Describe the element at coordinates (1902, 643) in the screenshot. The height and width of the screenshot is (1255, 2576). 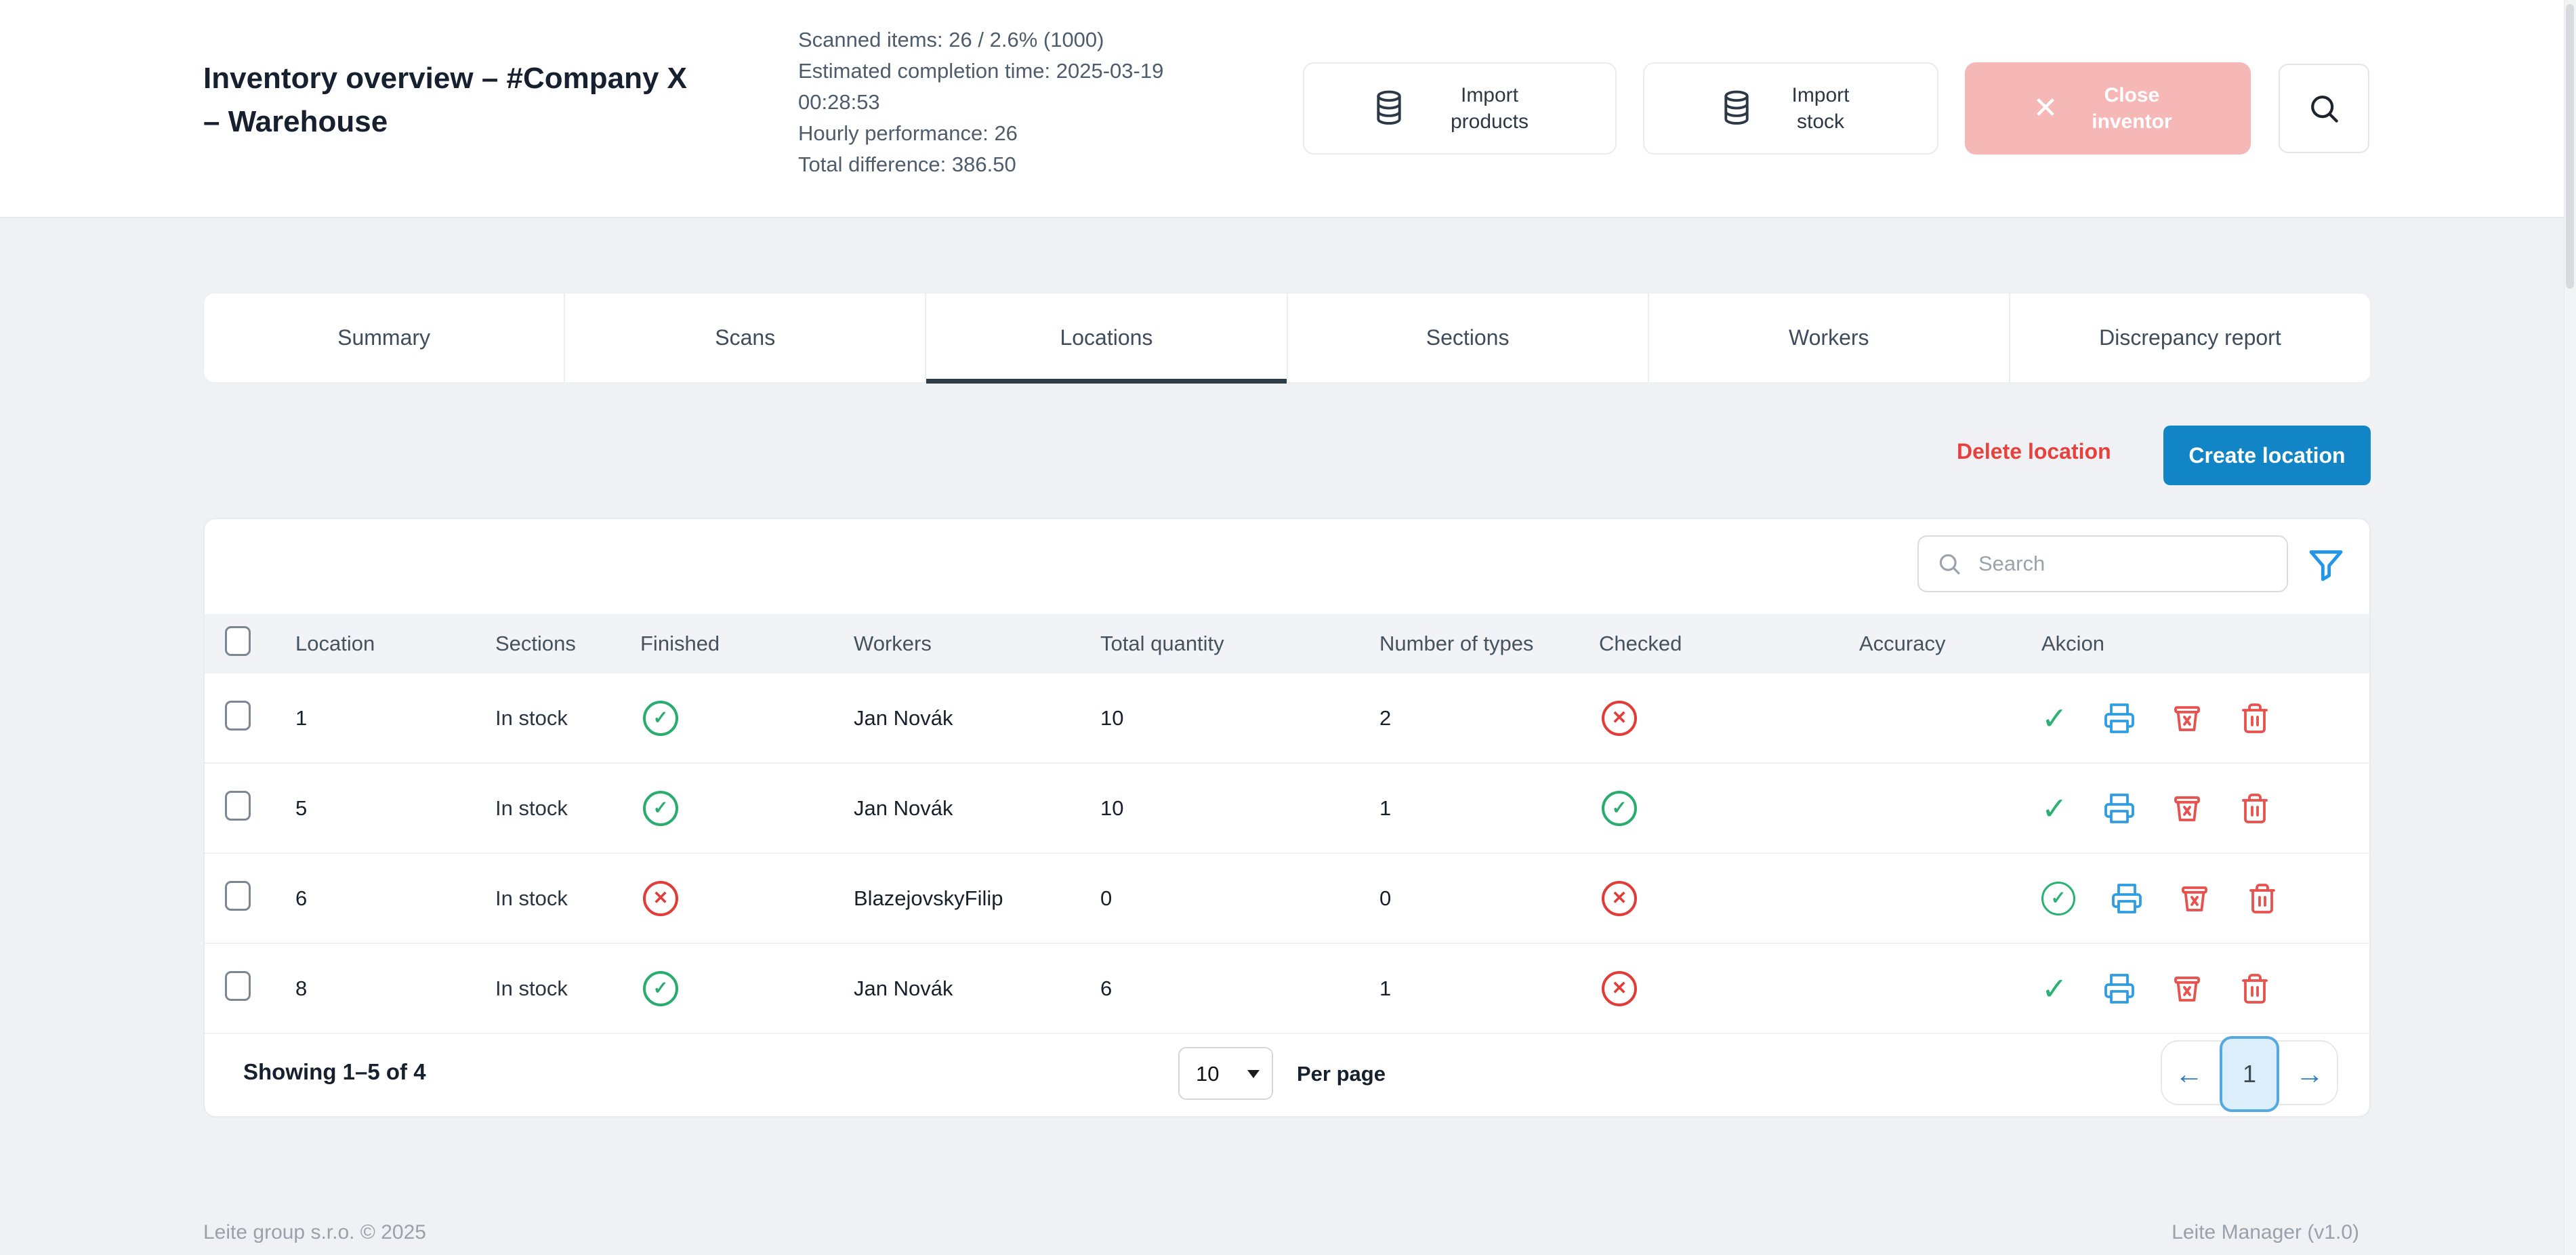
I see `col-accuracy: Accuracy` at that location.